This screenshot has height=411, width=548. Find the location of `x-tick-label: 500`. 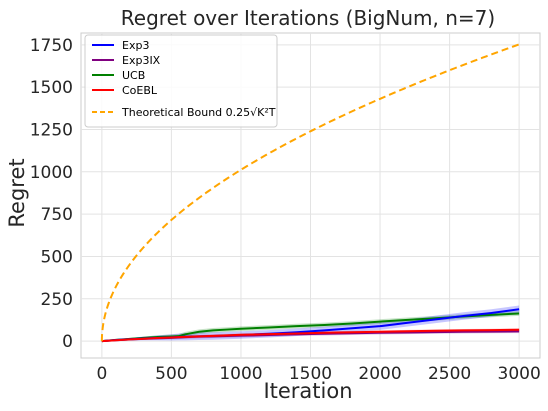

x-tick-label: 500 is located at coordinates (171, 374).